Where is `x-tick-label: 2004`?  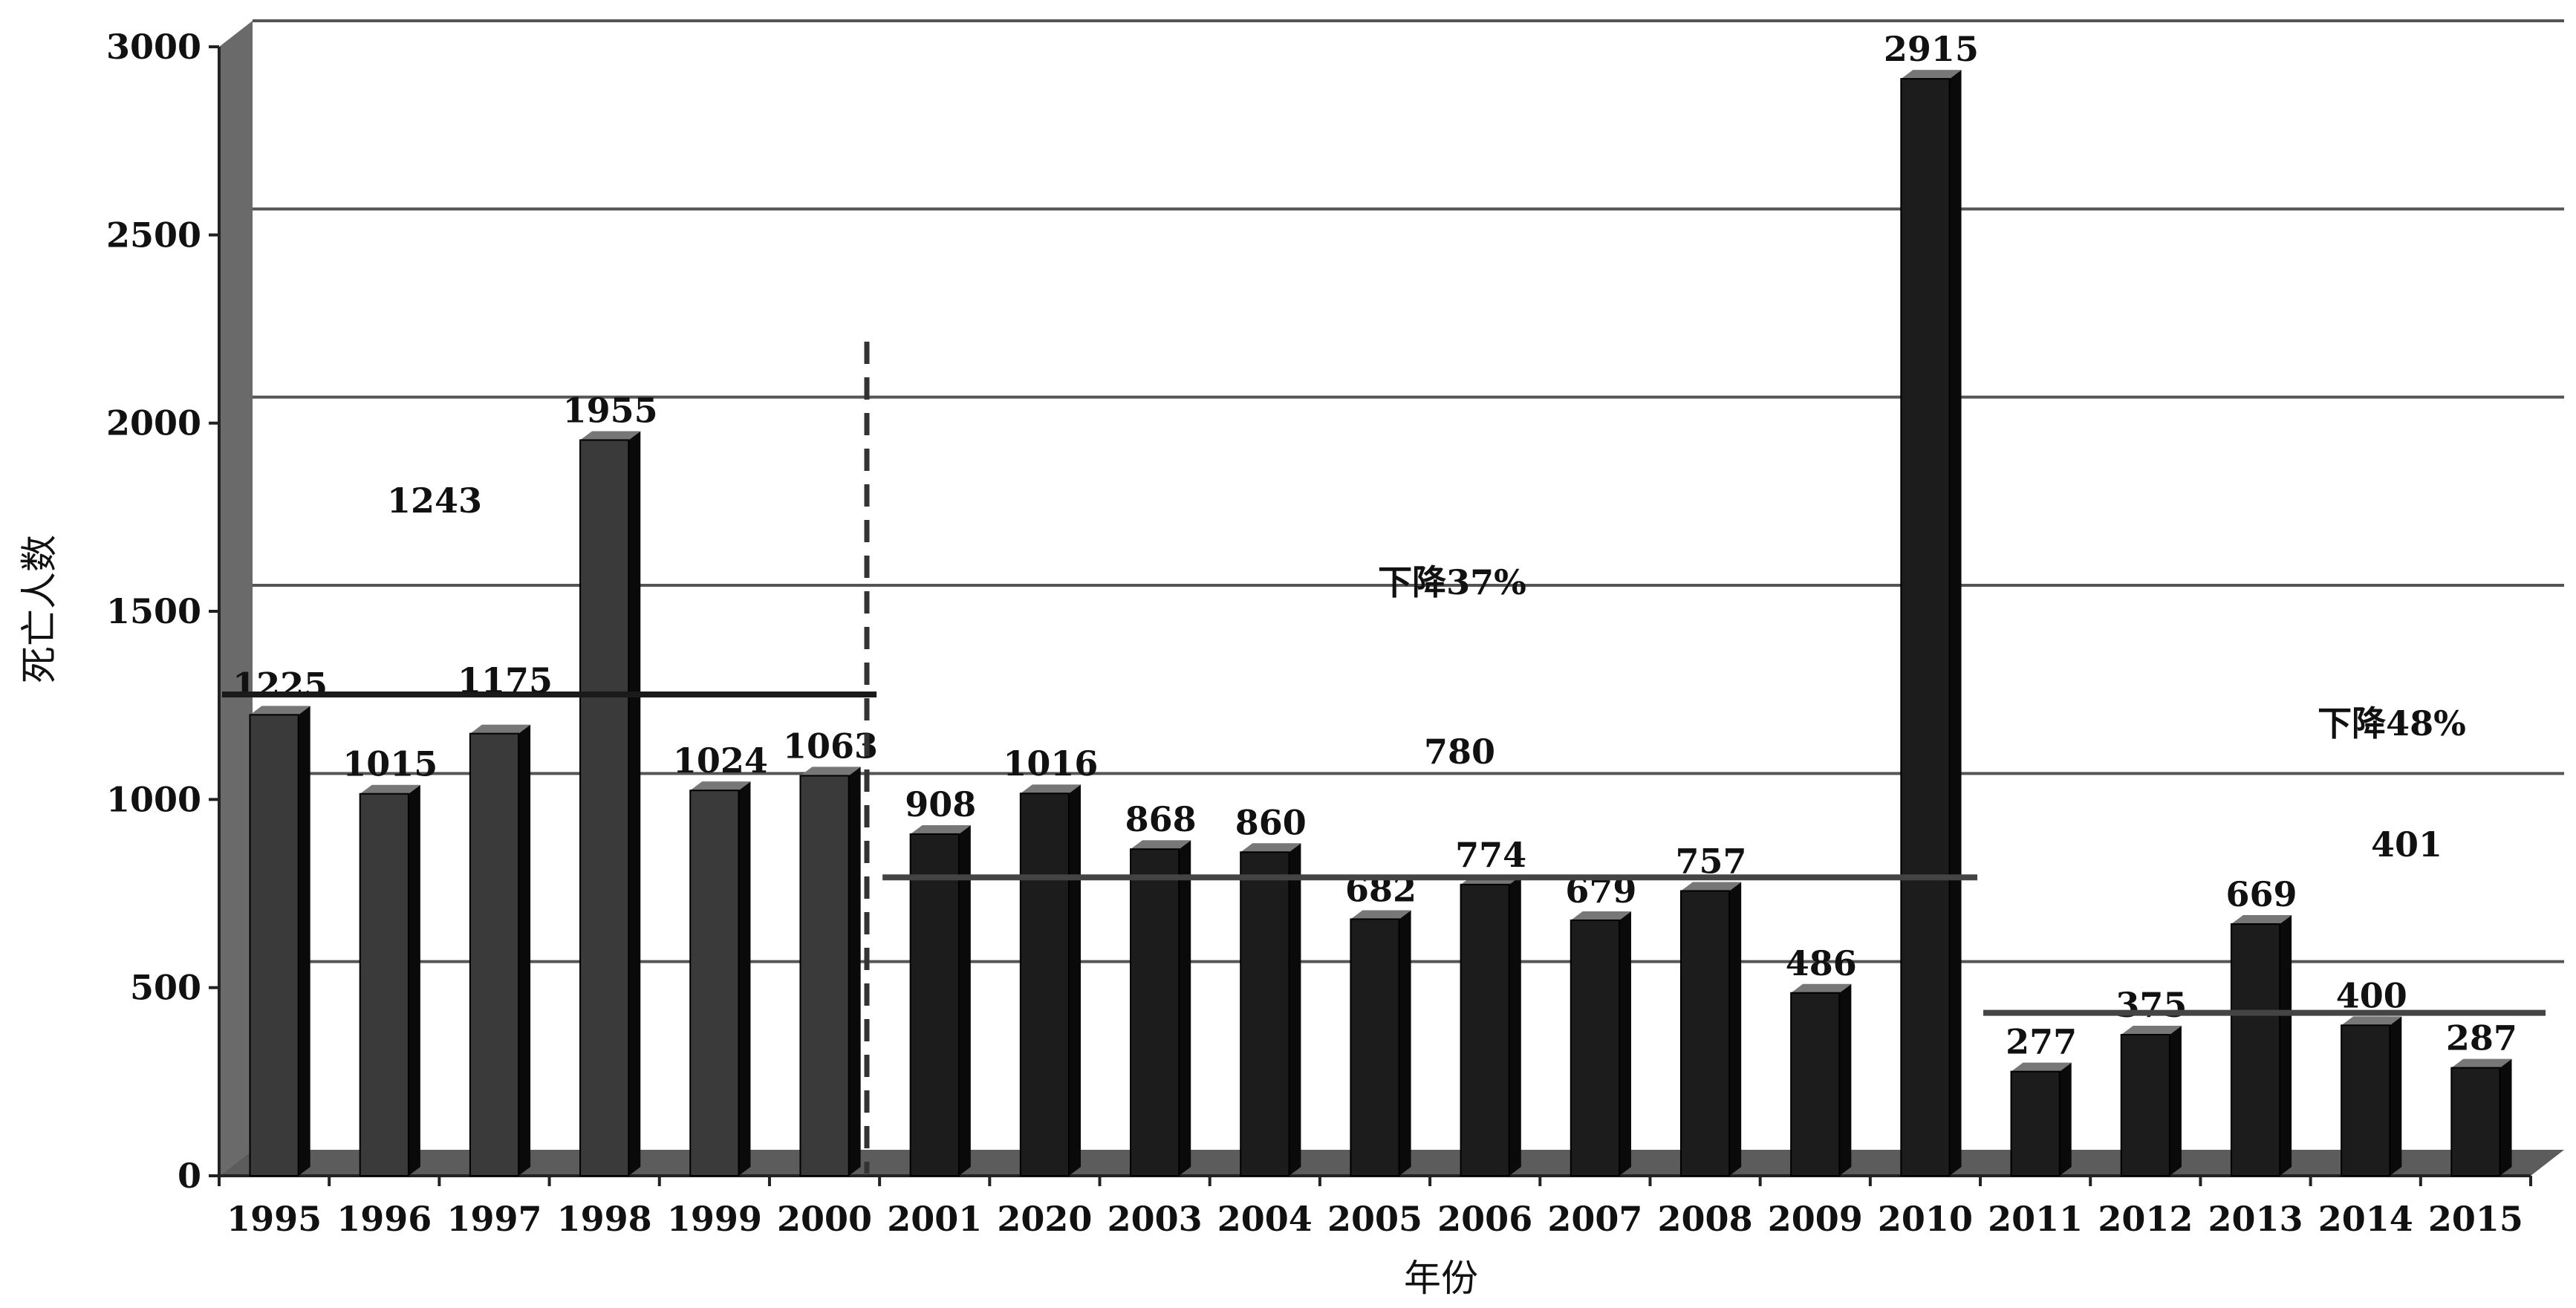 x-tick-label: 2004 is located at coordinates (1265, 1219).